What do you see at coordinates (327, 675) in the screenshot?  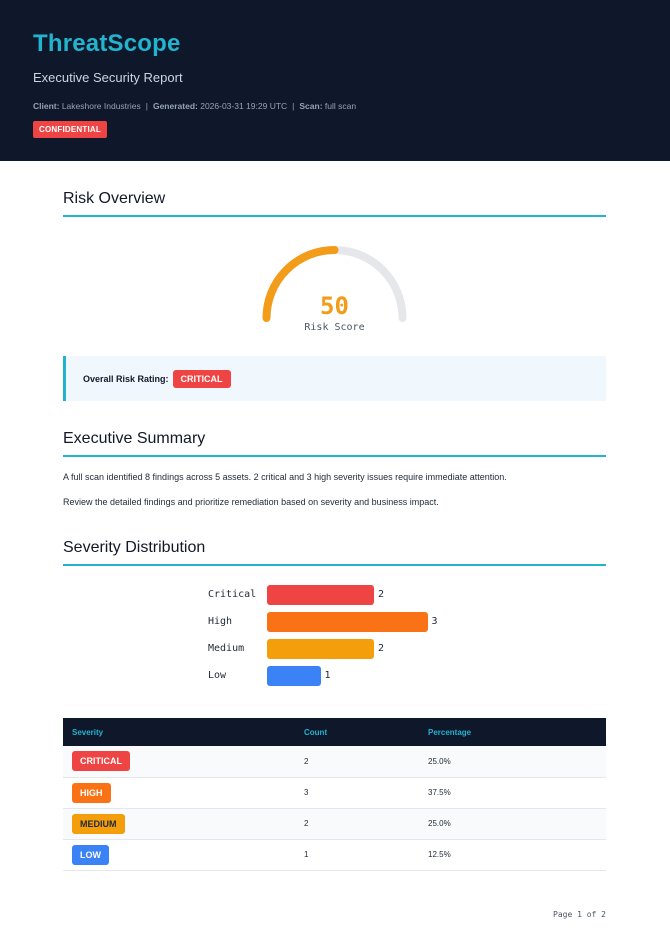 I see `bar-value-low: 1` at bounding box center [327, 675].